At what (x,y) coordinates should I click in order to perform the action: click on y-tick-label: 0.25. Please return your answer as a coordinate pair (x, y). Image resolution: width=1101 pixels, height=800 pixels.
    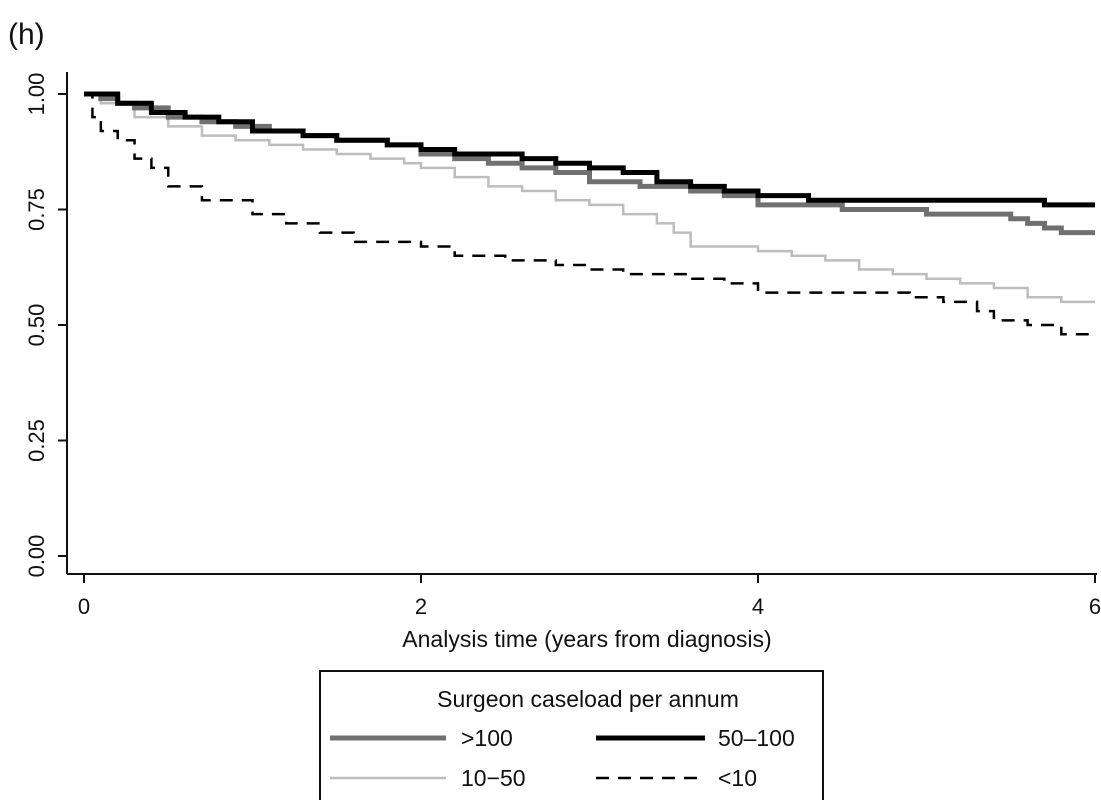
    Looking at the image, I should click on (36, 440).